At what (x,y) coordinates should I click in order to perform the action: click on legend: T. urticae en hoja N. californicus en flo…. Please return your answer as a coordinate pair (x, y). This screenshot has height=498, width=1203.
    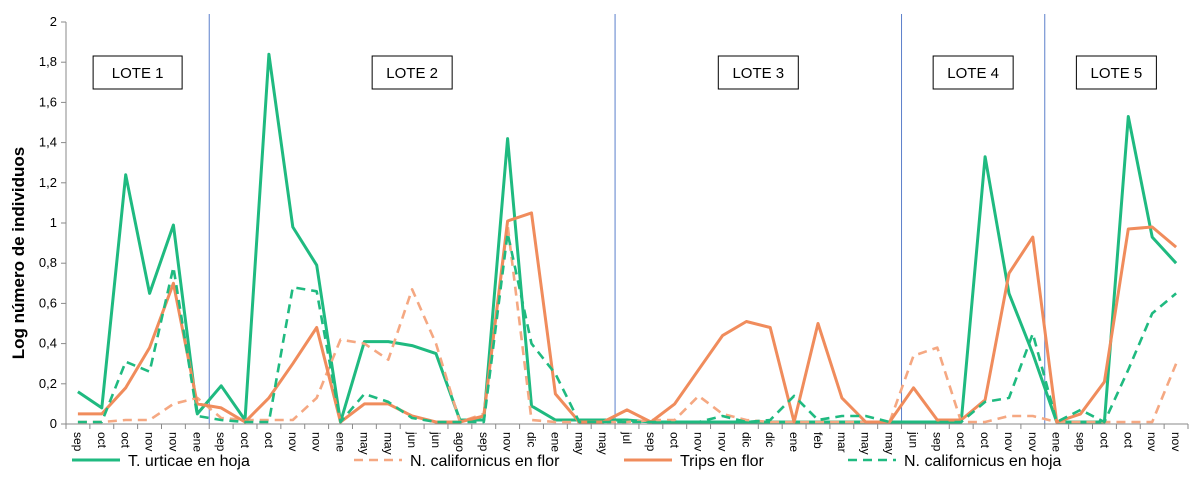
    Looking at the image, I should click on (567, 461).